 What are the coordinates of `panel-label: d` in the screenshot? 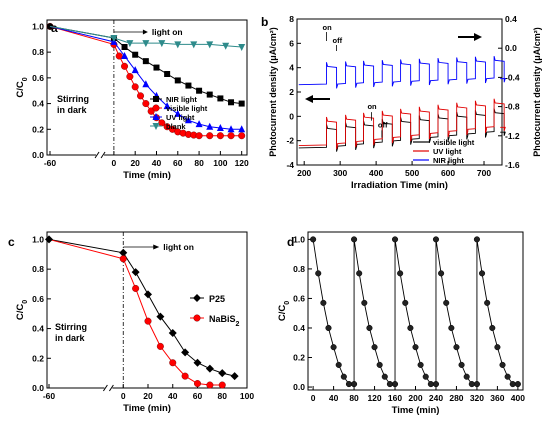 It's located at (290, 242).